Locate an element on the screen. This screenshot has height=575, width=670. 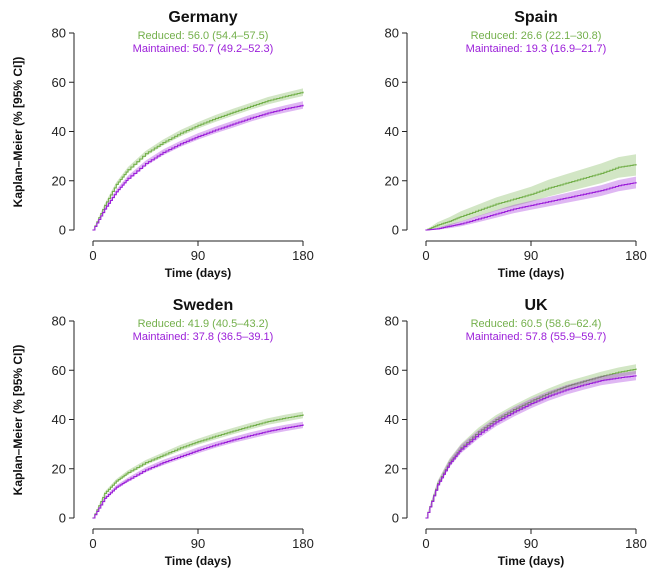
y-axis-title: Kaplan–Meier (% [95% CI]) is located at coordinates (18, 132).